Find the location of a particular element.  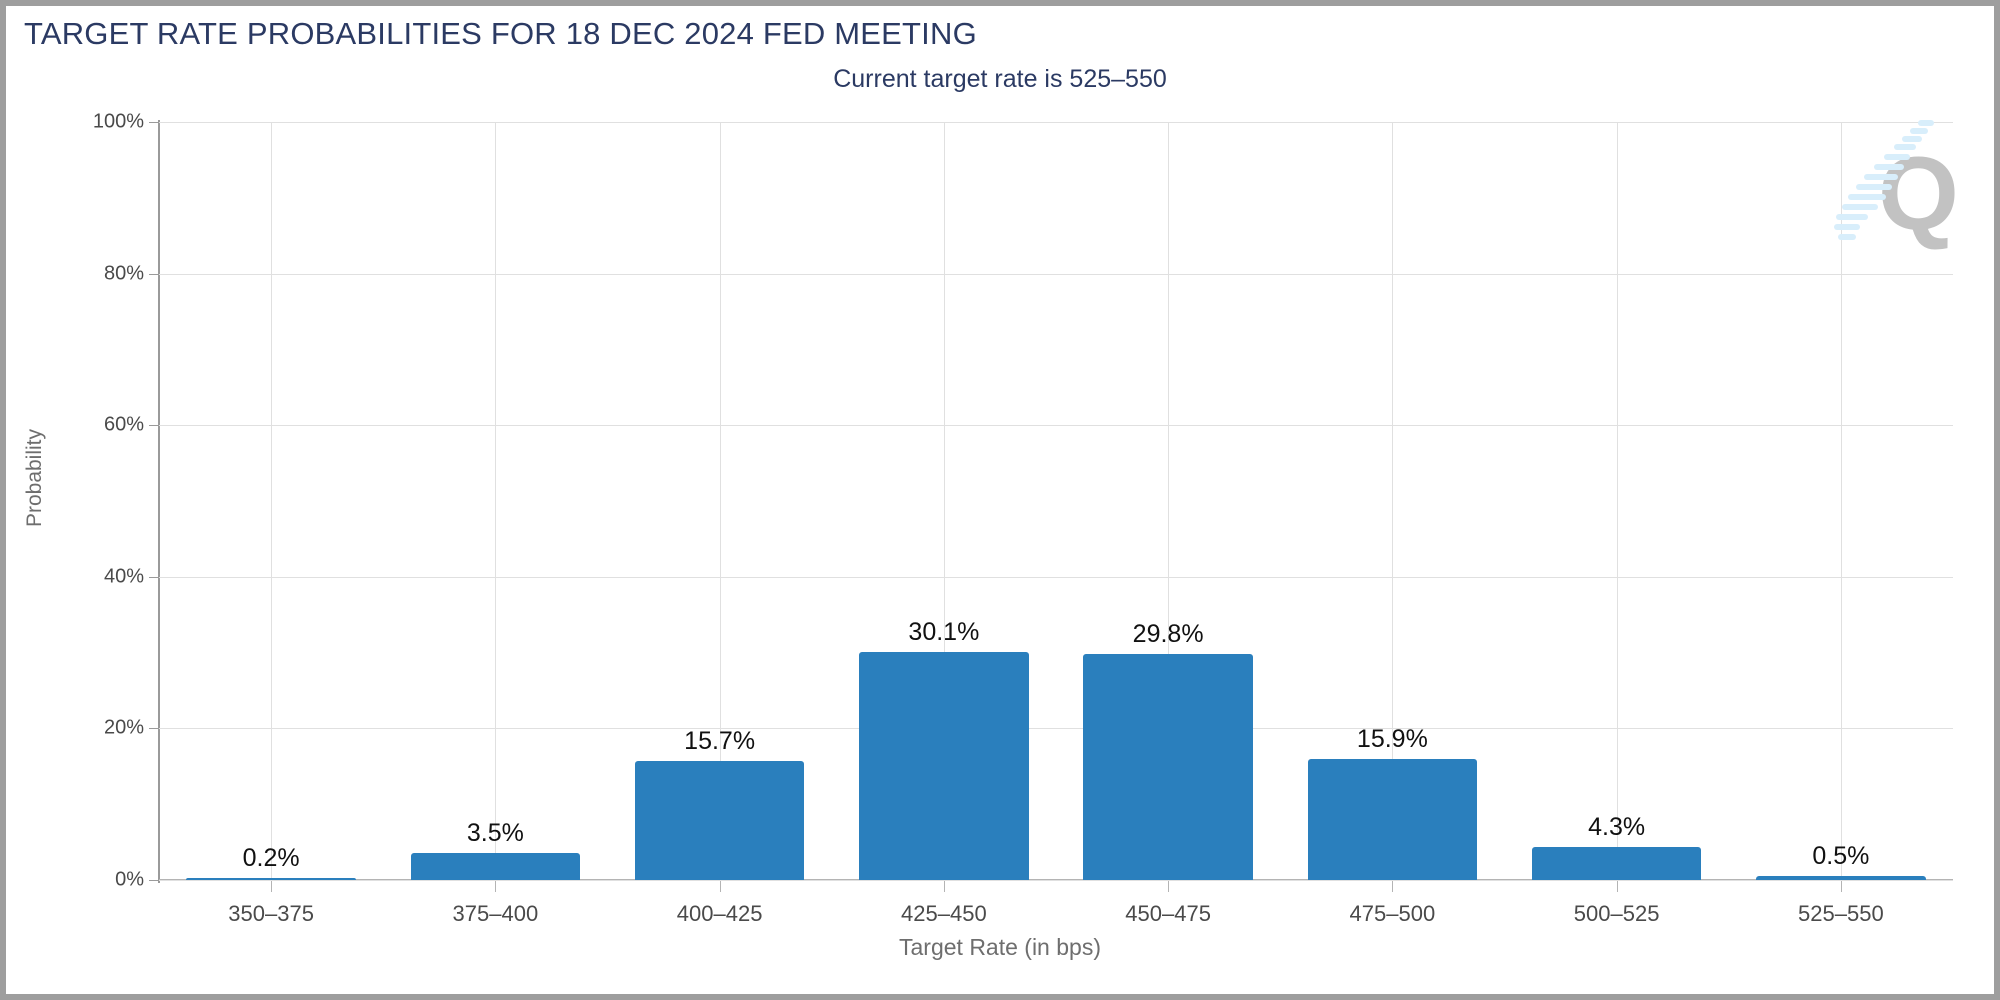

bar-value-label: 4.3% is located at coordinates (1617, 827).